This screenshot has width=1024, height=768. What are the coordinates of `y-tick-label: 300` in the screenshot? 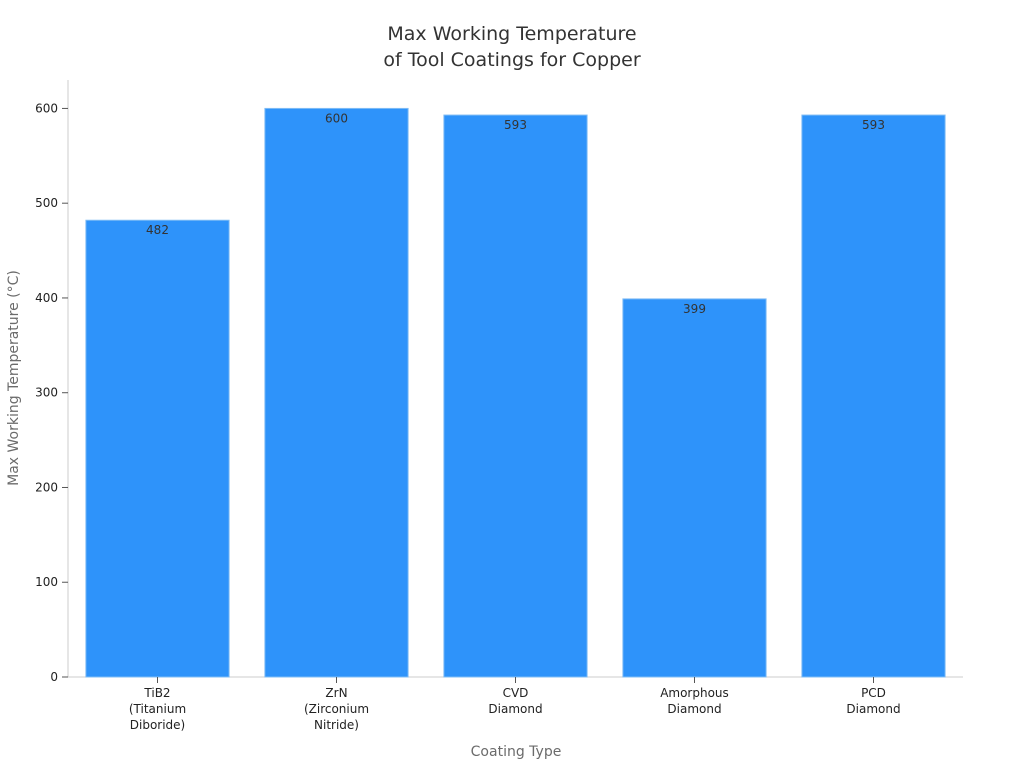 It's located at (46, 393).